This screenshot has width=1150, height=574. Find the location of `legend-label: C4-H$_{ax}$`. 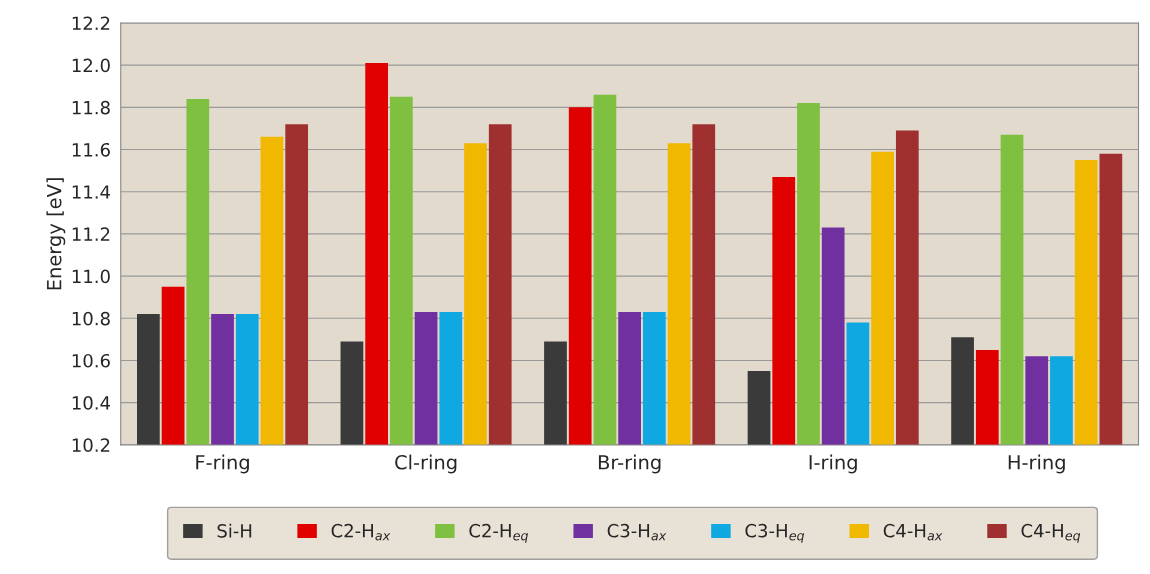

legend-label: C4-H$_{ax}$ is located at coordinates (913, 532).